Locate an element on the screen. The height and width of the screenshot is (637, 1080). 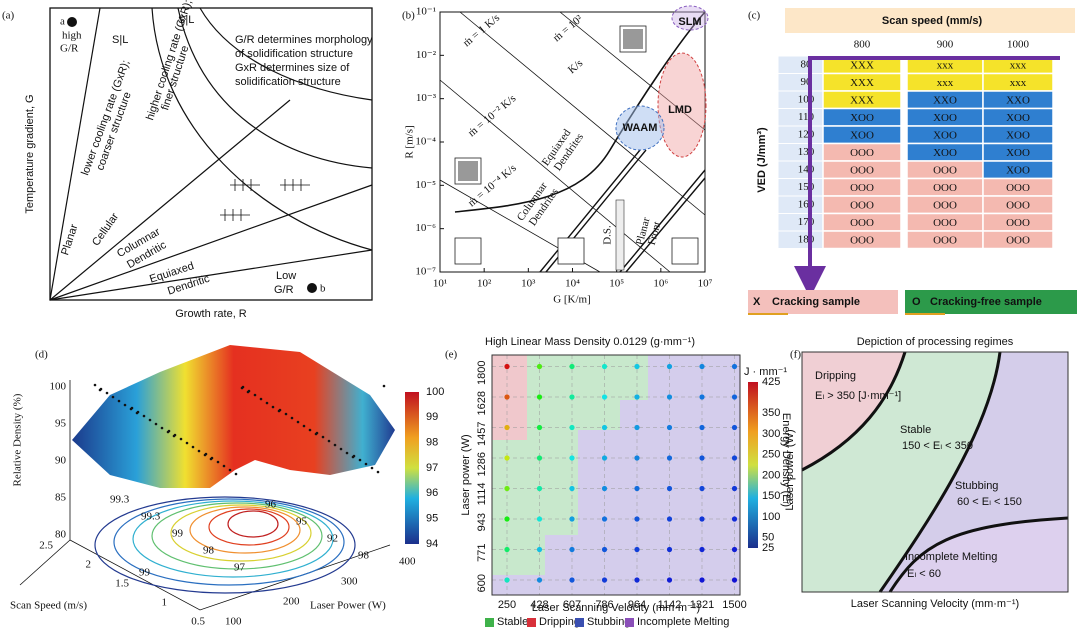
label: WAAM is located at coordinates (640, 128).